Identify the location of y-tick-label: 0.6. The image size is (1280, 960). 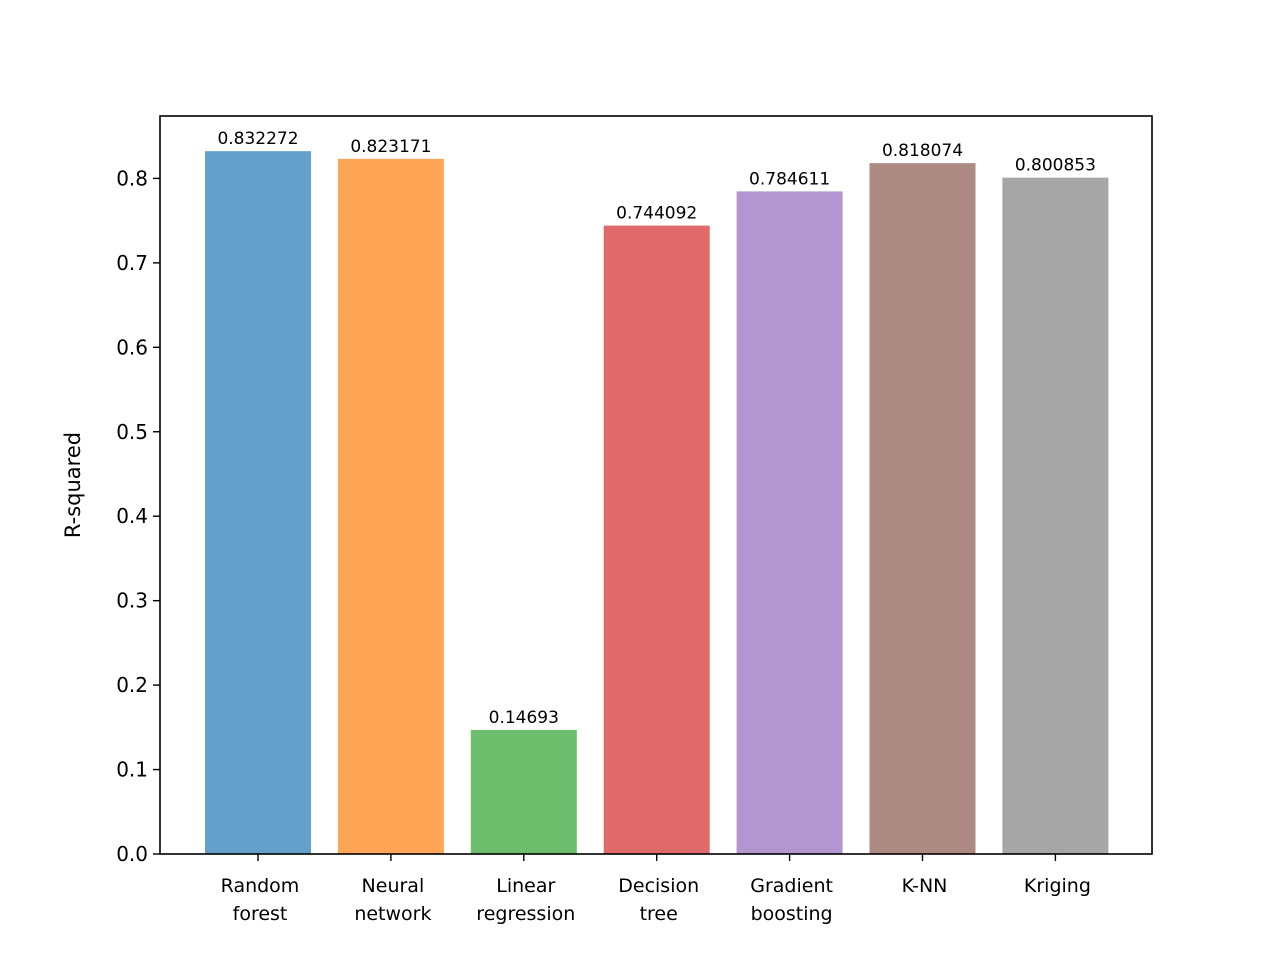
(132, 347).